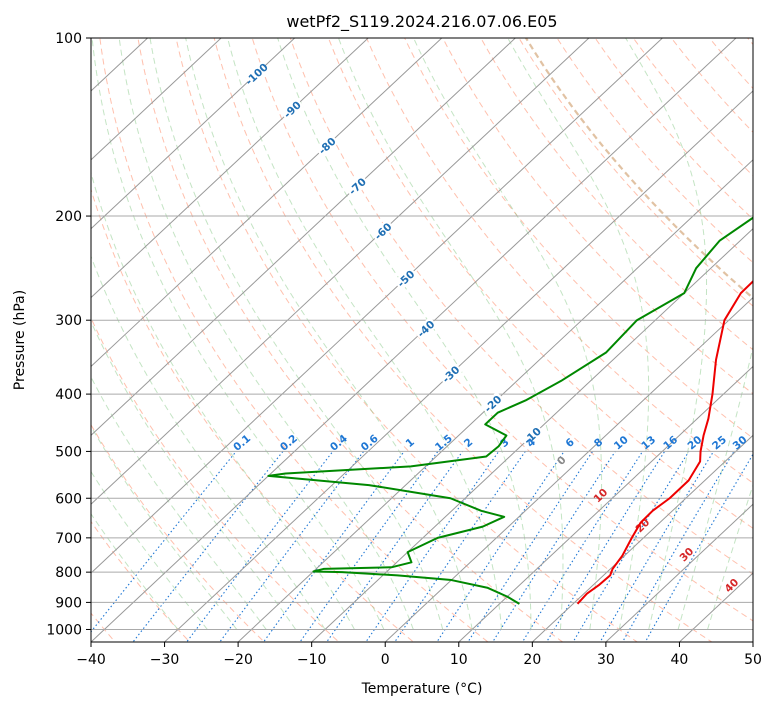  I want to click on x-tick-label: 50, so click(753, 660).